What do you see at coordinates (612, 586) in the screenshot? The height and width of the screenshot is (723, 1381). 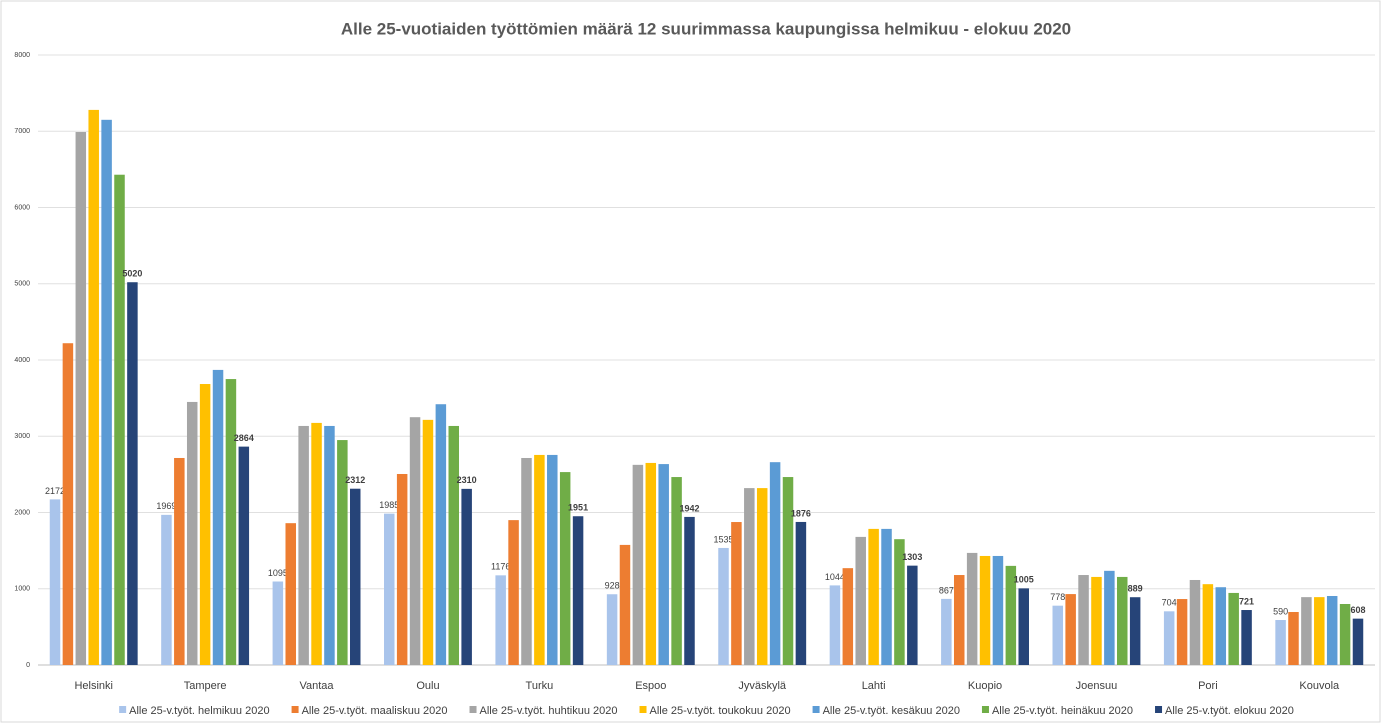 I see `data-label: 928` at bounding box center [612, 586].